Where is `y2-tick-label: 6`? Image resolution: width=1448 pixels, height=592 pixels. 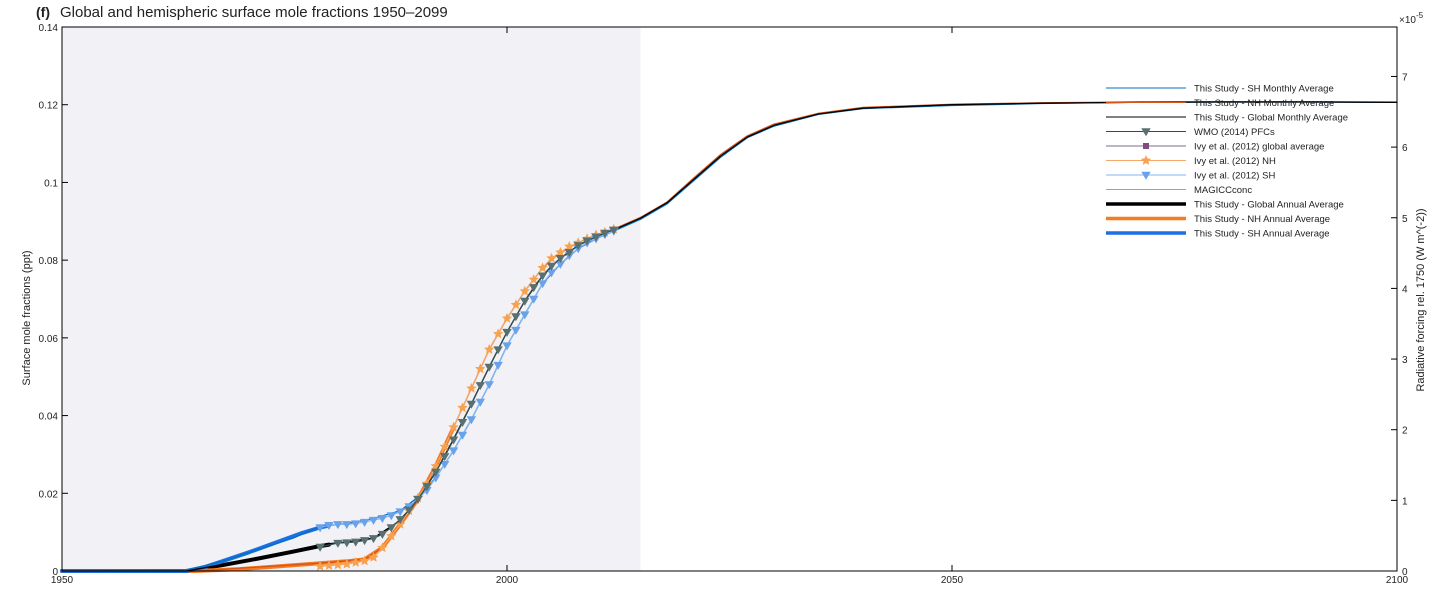 y2-tick-label: 6 is located at coordinates (1405, 148).